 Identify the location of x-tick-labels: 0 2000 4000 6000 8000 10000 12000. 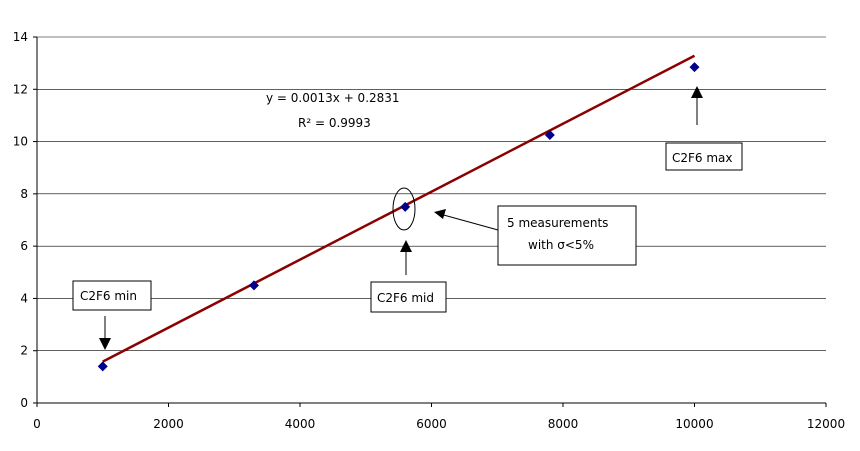
(439, 424).